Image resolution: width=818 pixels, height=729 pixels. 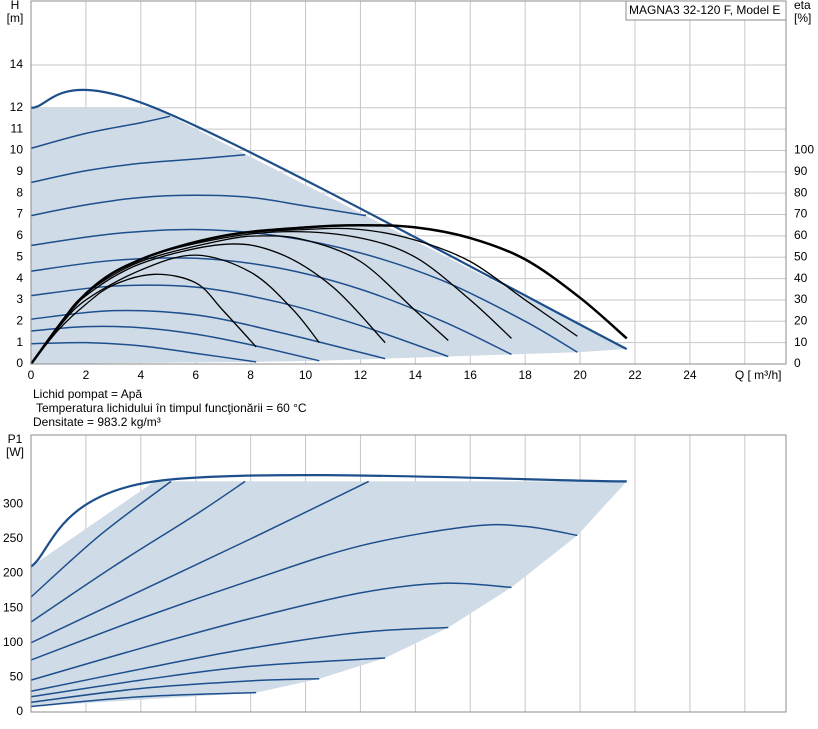 I want to click on x-axis-label: Q [ m³/h], so click(x=758, y=375).